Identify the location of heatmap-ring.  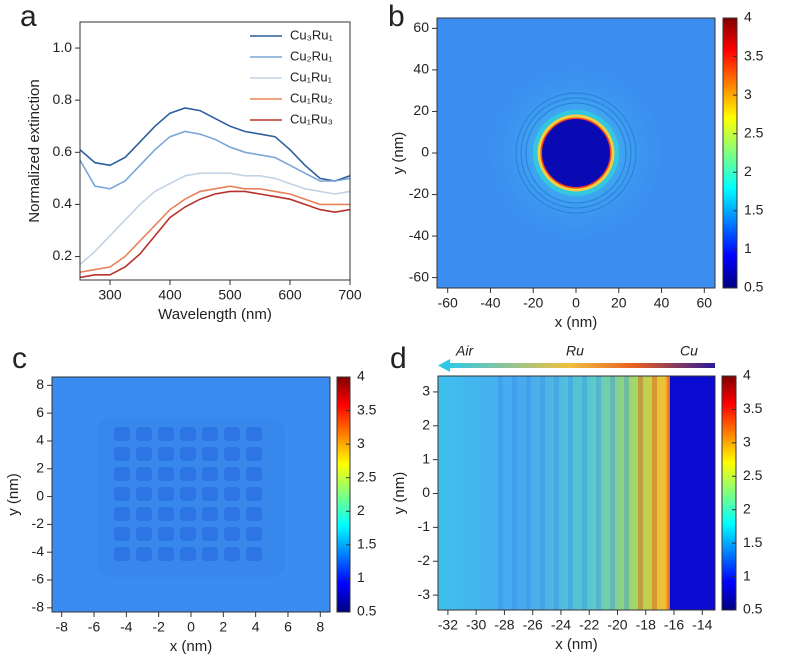
(576, 153).